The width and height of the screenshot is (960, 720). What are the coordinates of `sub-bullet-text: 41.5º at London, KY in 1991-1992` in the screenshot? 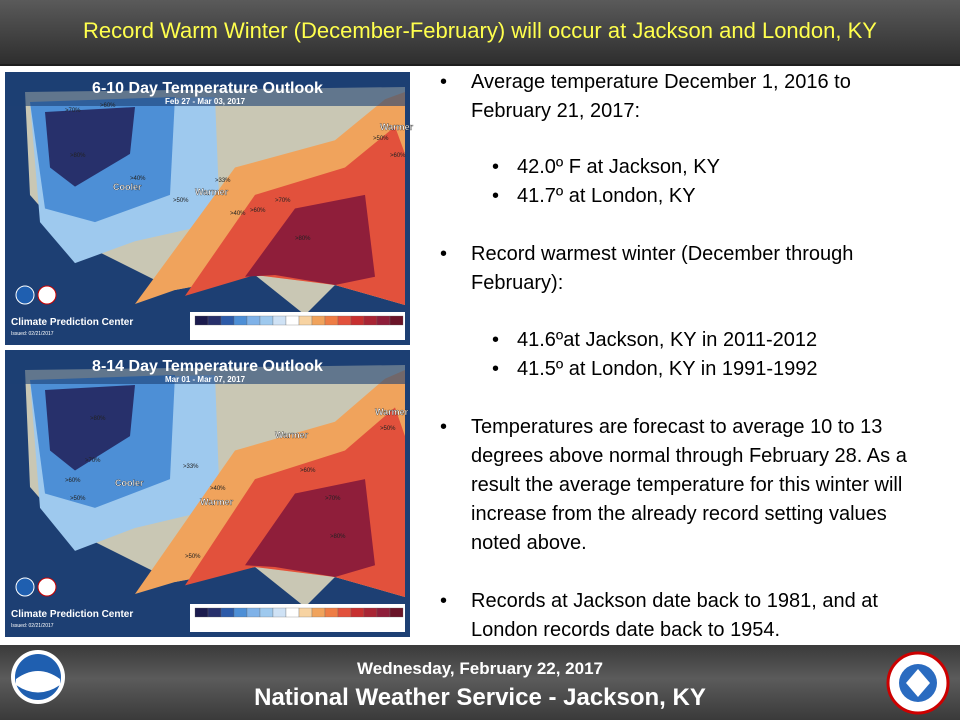 It's located at (667, 369).